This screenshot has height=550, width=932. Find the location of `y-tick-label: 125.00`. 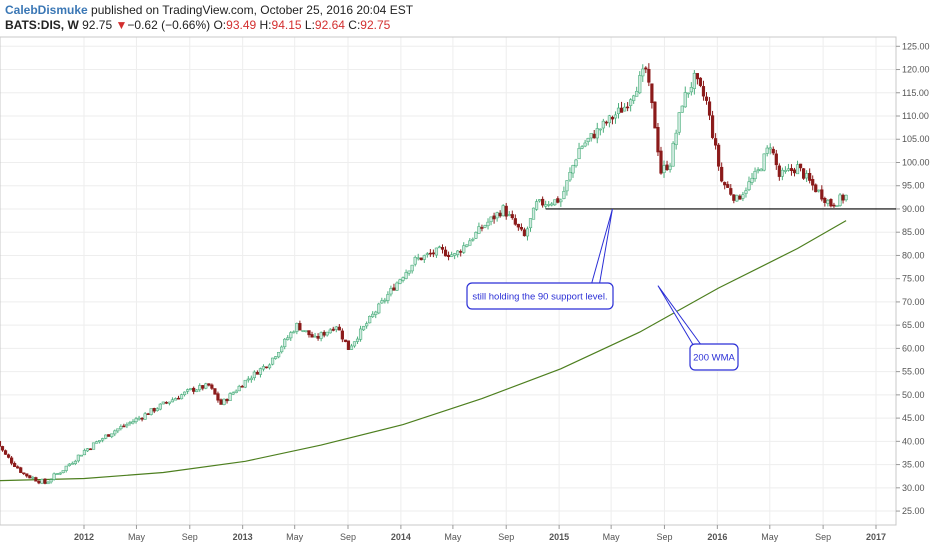

y-tick-label: 125.00 is located at coordinates (916, 46).